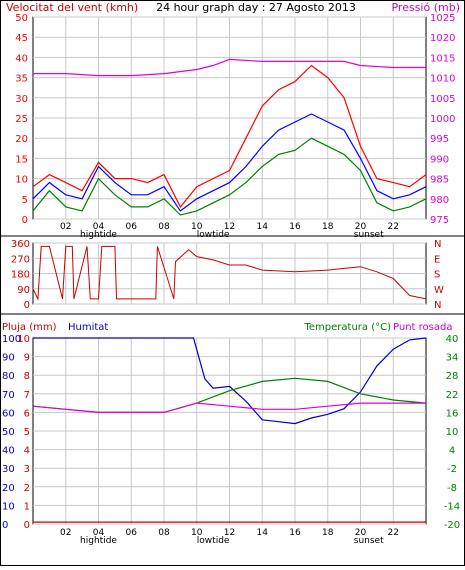 This screenshot has height=570, width=465. What do you see at coordinates (442, 18) in the screenshot?
I see `pressure-axis-tick: 1025` at bounding box center [442, 18].